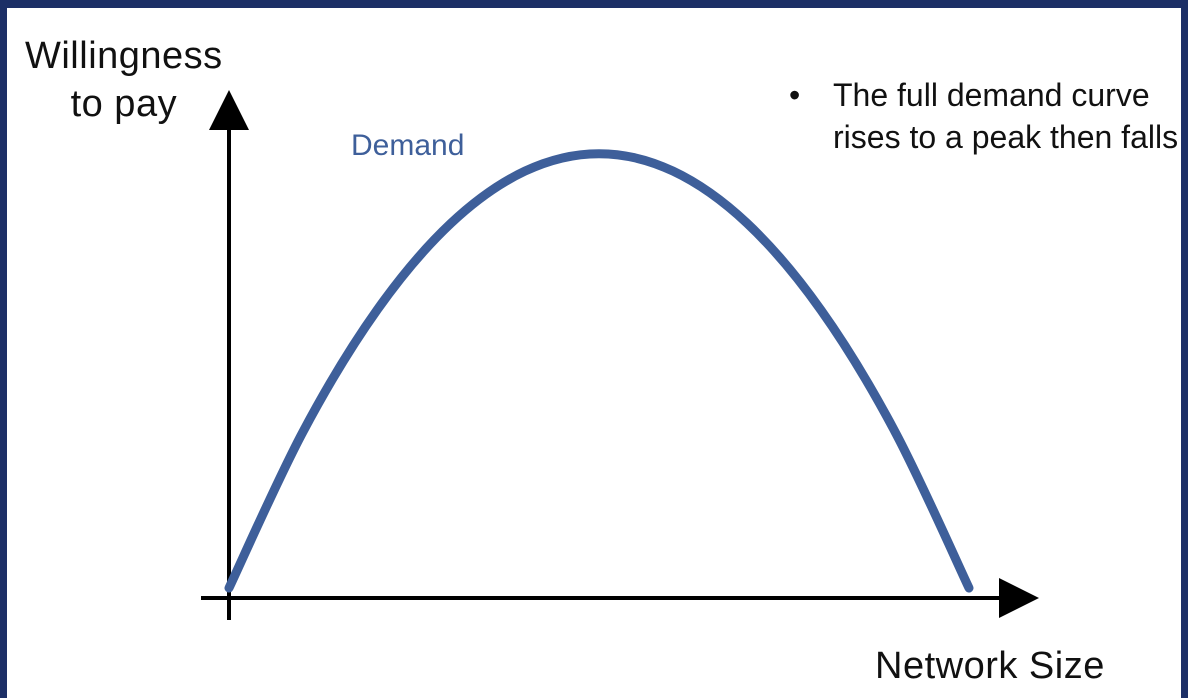  I want to click on demand-series-label: Demand, so click(407, 145).